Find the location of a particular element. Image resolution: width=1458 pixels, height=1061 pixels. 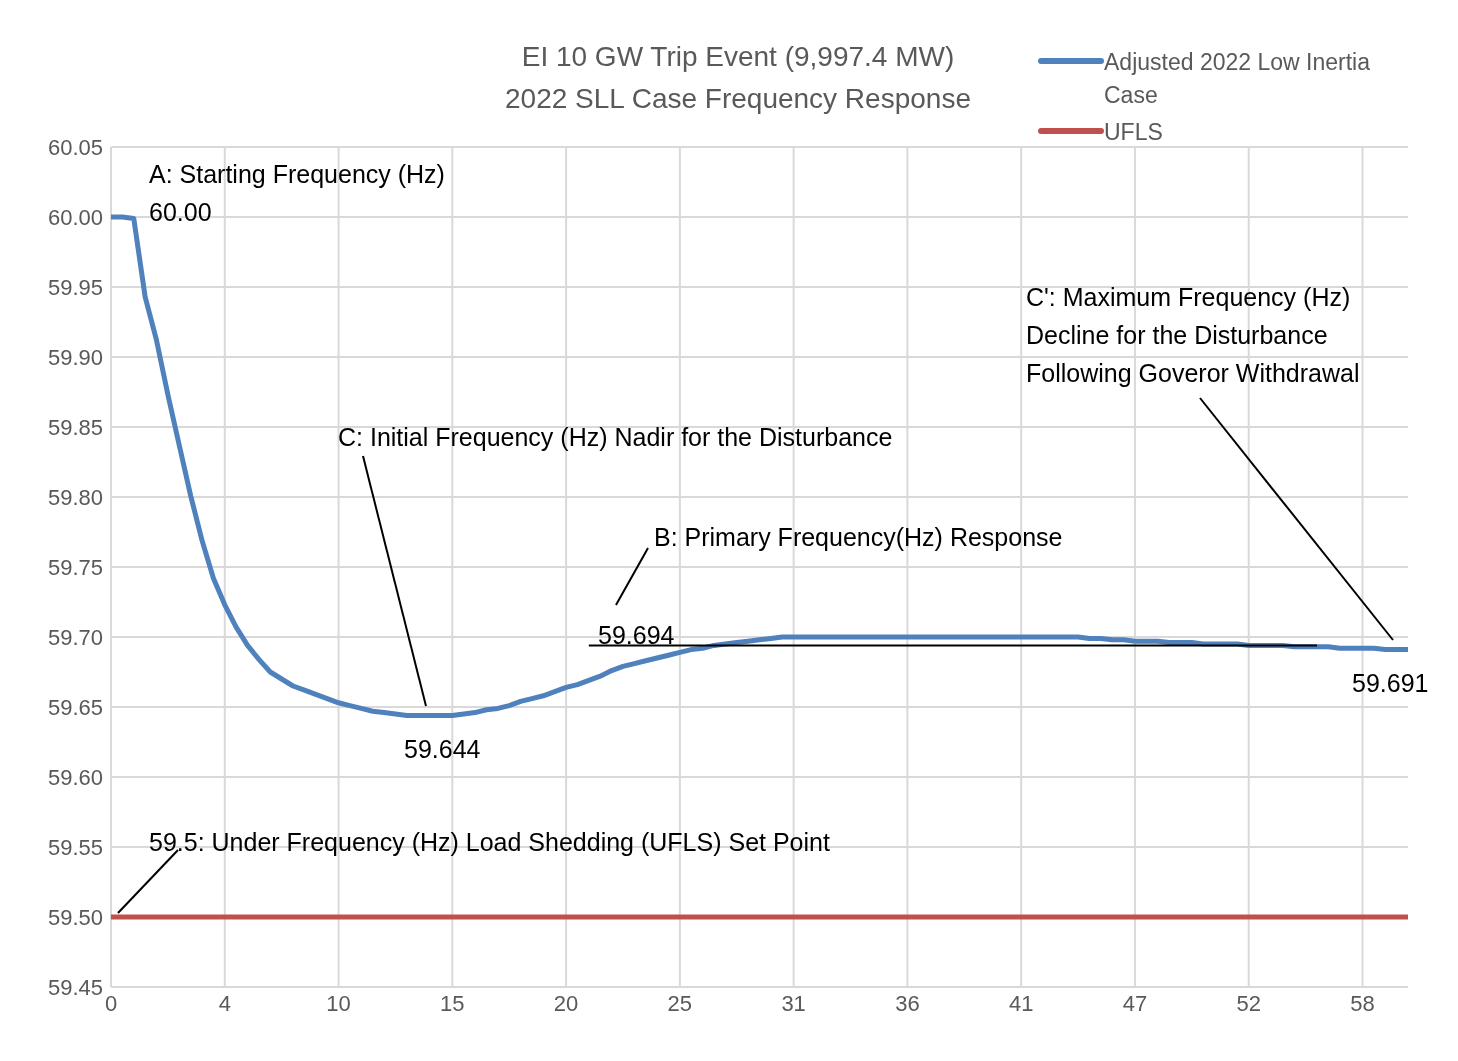

annotation: B: Primary Frequency(Hz) Response is located at coordinates (858, 537).